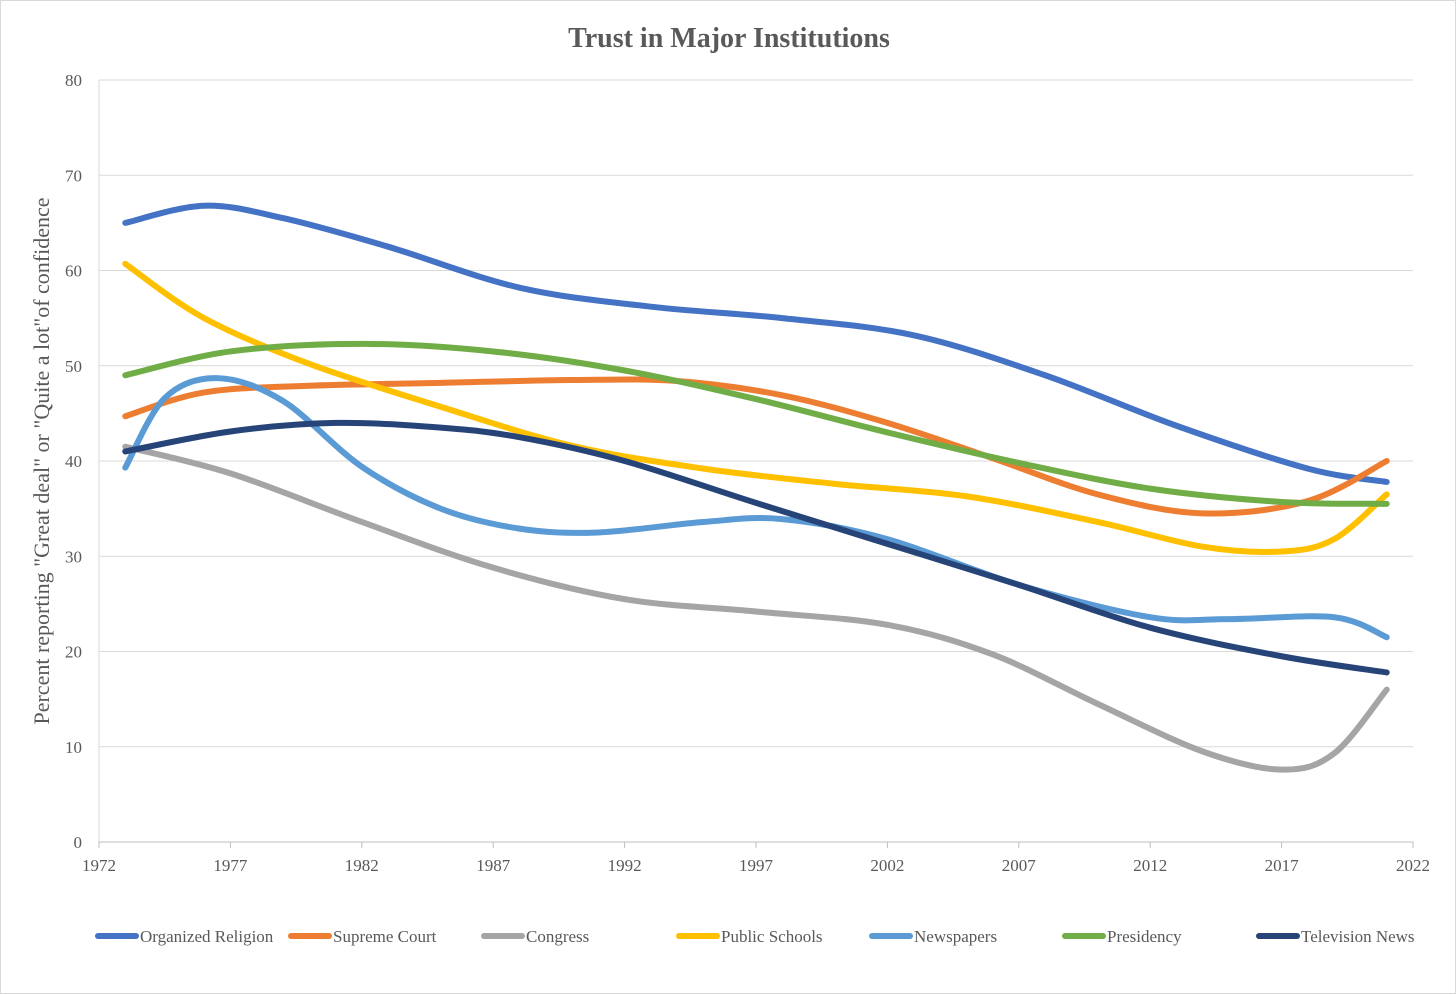 Image resolution: width=1456 pixels, height=995 pixels. I want to click on y-tick-label: 0, so click(78, 842).